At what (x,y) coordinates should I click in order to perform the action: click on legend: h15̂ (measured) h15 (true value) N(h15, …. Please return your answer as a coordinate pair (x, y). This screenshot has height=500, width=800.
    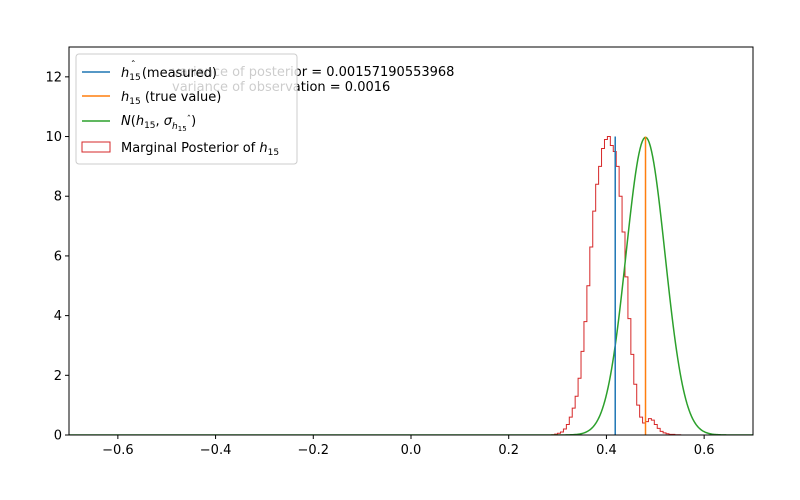
    Looking at the image, I should click on (186, 109).